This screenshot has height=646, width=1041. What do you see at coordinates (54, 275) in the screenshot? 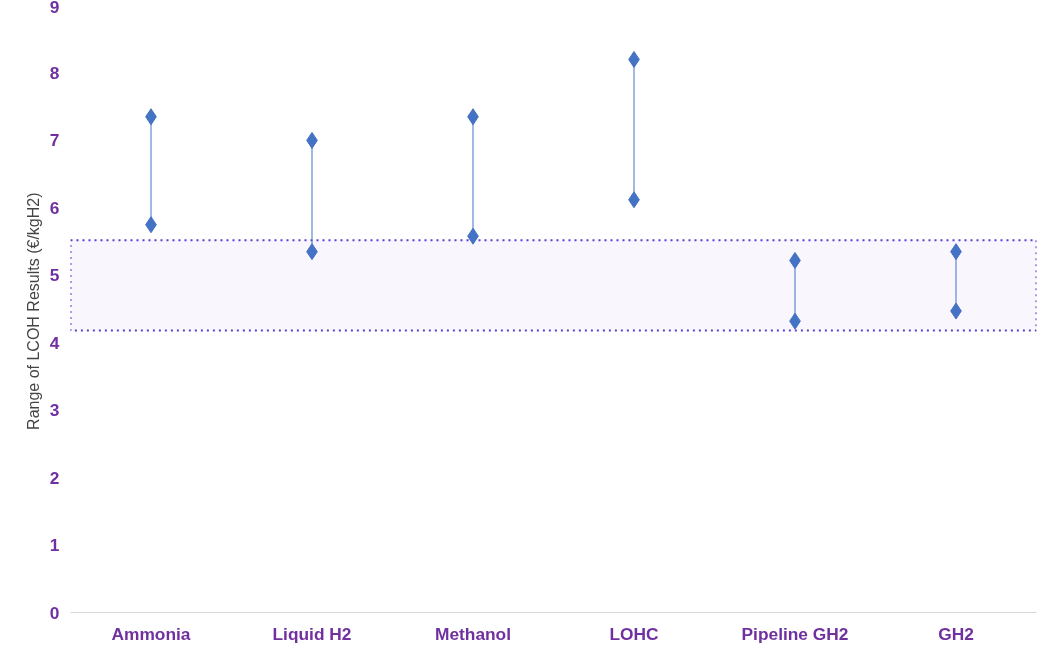
I see `y-tick-label: 5` at bounding box center [54, 275].